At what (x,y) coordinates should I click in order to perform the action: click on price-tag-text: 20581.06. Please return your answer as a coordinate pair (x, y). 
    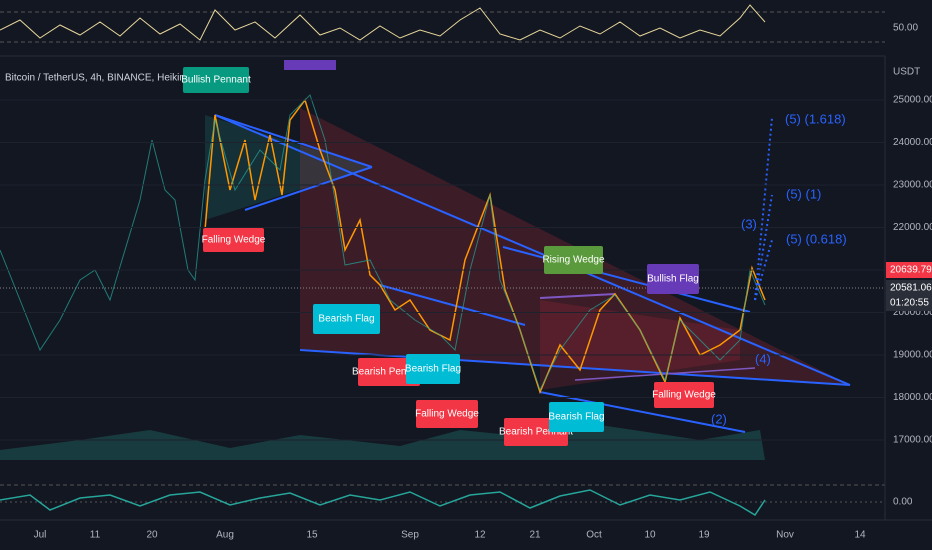
    Looking at the image, I should click on (911, 288).